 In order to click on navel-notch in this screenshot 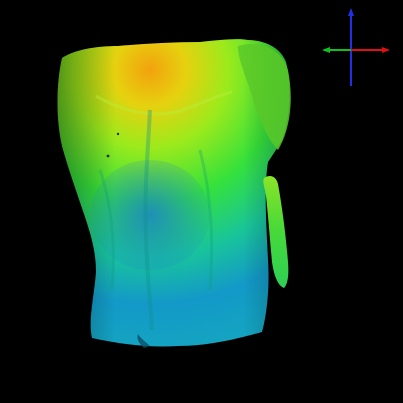, I will do `click(143, 341)`.